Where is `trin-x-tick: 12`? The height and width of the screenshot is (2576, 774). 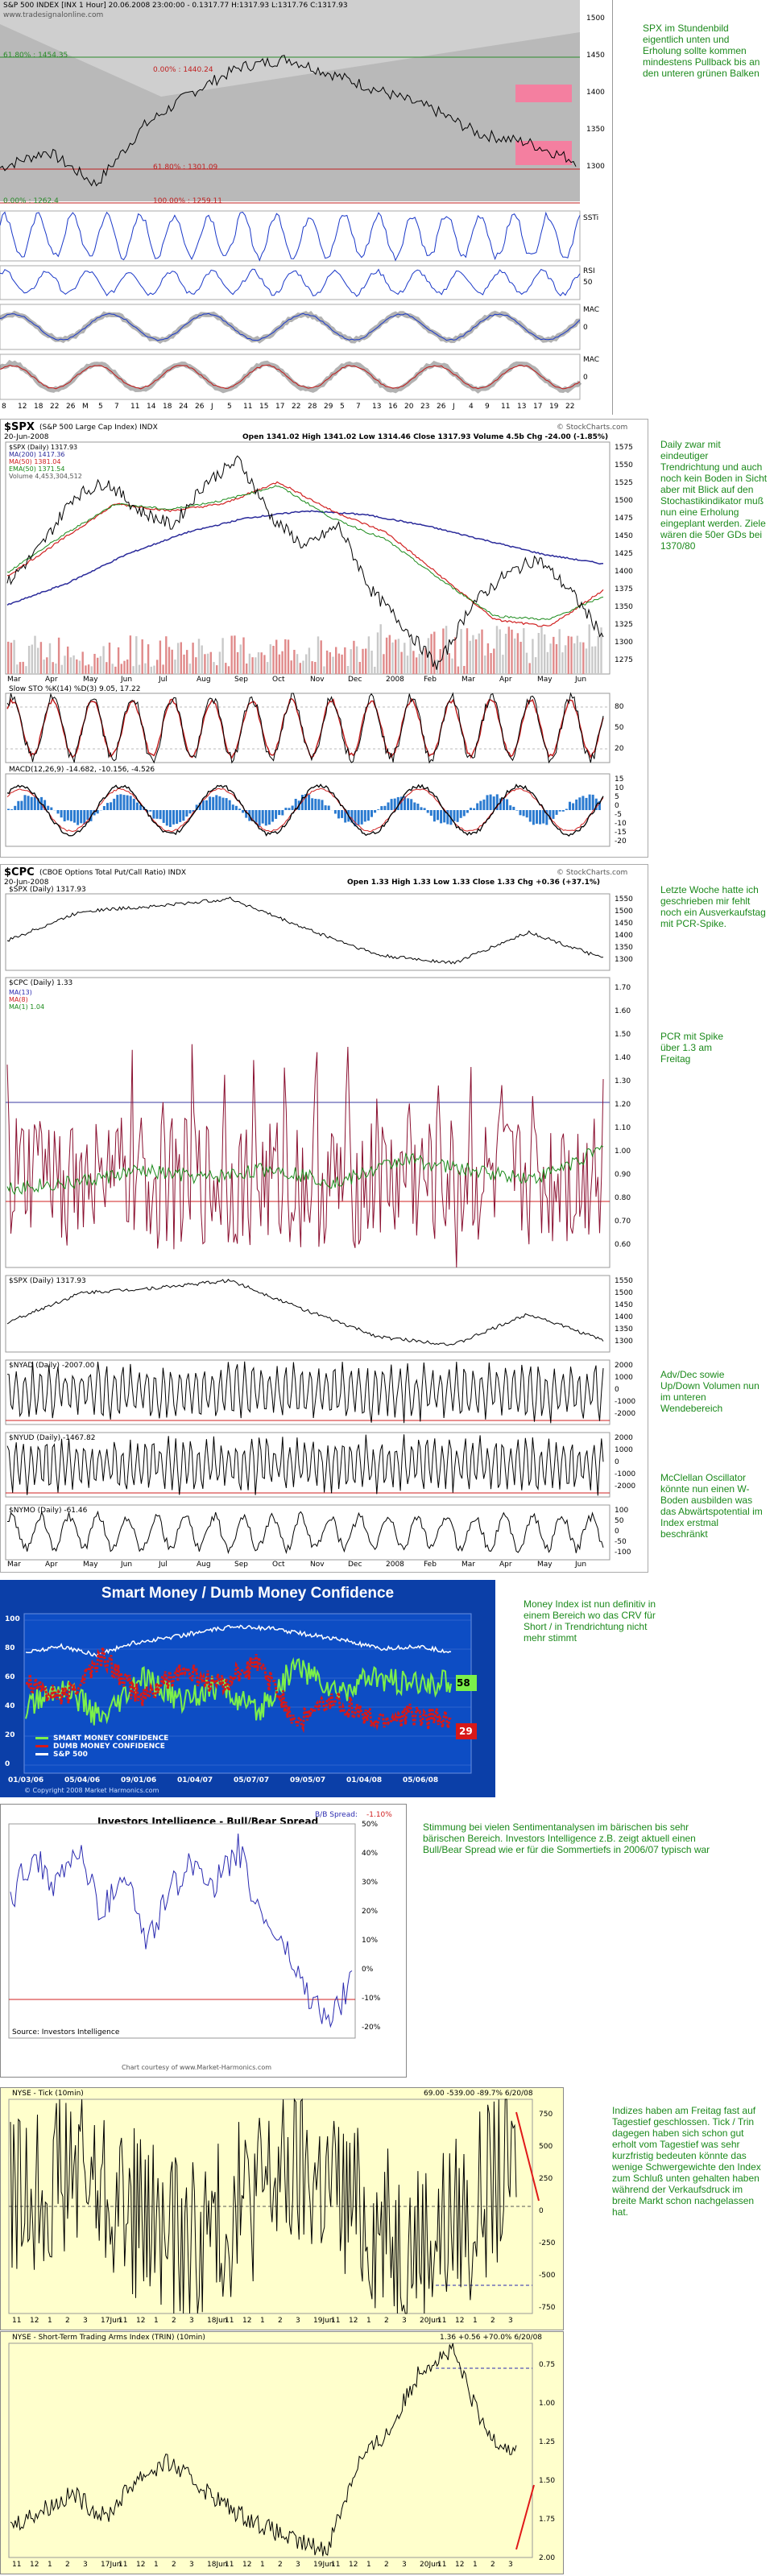
trin-x-tick: 12 is located at coordinates (247, 2565).